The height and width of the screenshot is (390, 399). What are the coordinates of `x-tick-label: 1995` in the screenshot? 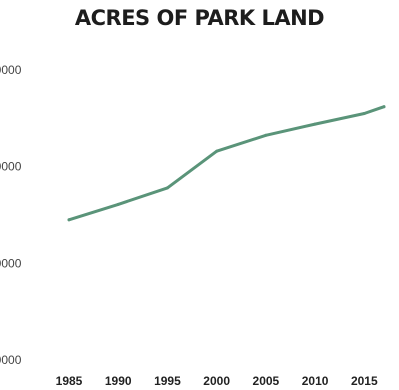 It's located at (167, 381).